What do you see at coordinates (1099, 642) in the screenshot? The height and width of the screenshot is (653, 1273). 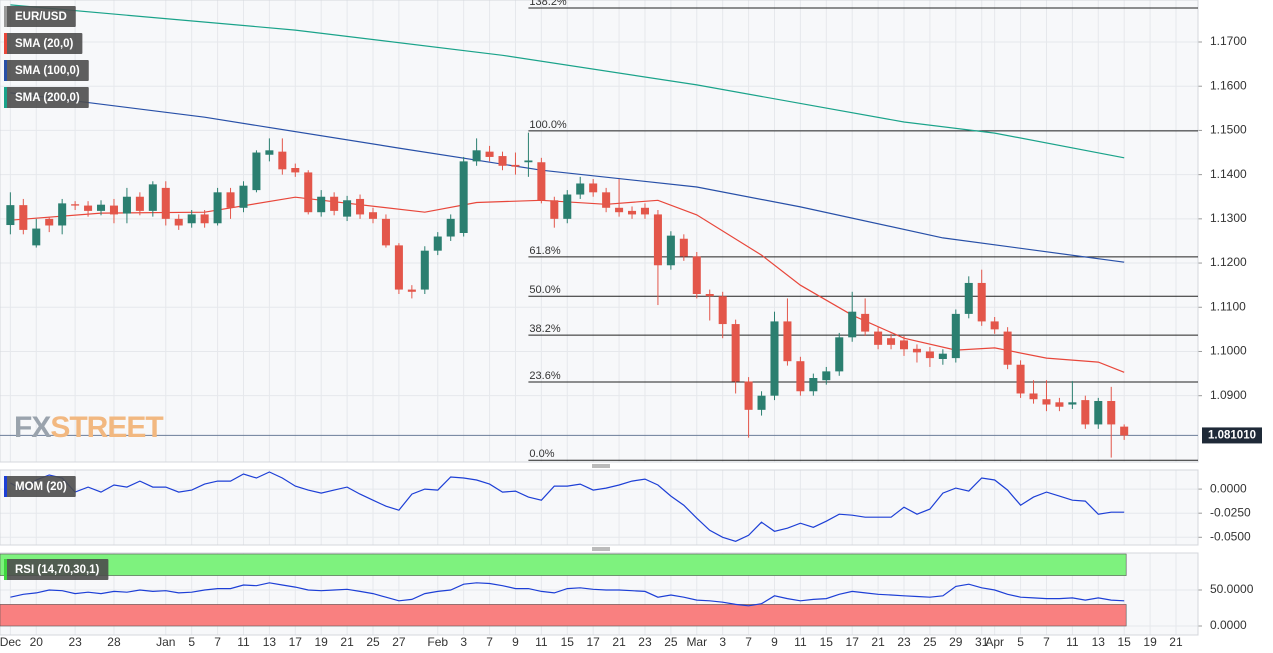 I see `x-tick-label: 13` at bounding box center [1099, 642].